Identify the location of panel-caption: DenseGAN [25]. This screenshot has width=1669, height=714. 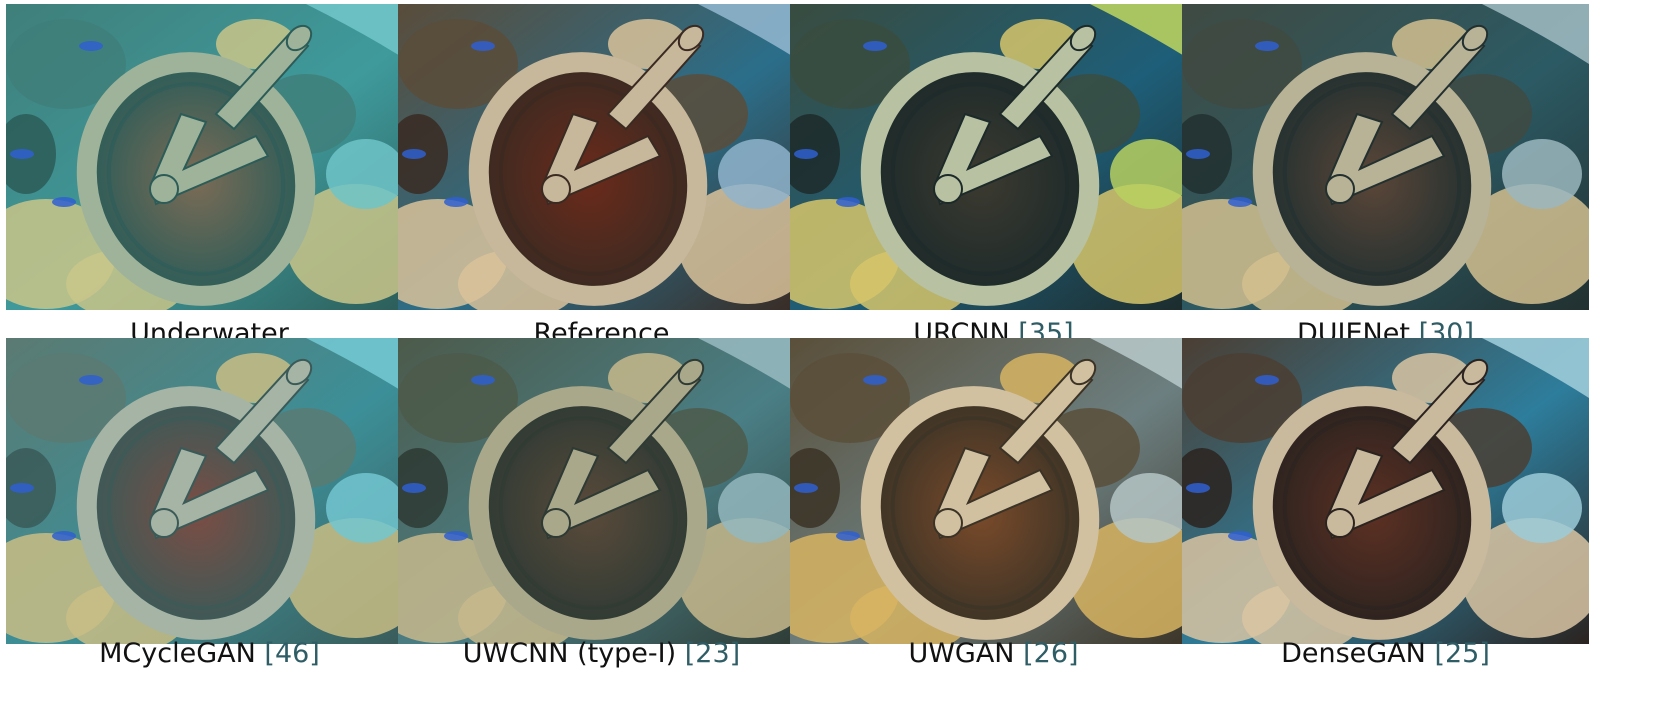
(1385, 654).